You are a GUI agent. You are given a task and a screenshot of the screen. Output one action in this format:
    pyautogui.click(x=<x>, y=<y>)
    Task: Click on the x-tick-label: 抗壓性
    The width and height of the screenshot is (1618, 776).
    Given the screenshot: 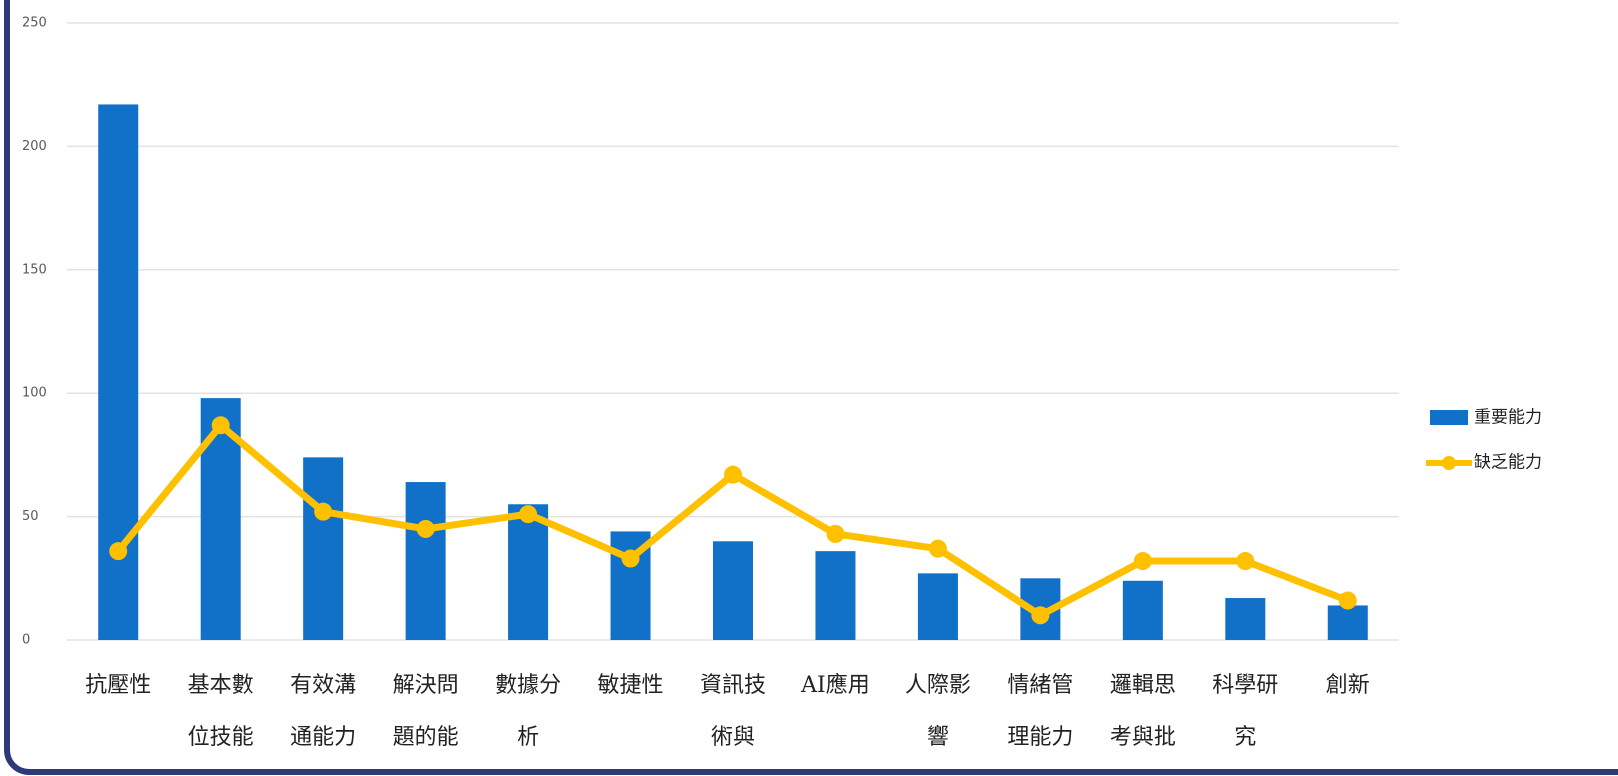 What is the action you would take?
    pyautogui.click(x=118, y=685)
    